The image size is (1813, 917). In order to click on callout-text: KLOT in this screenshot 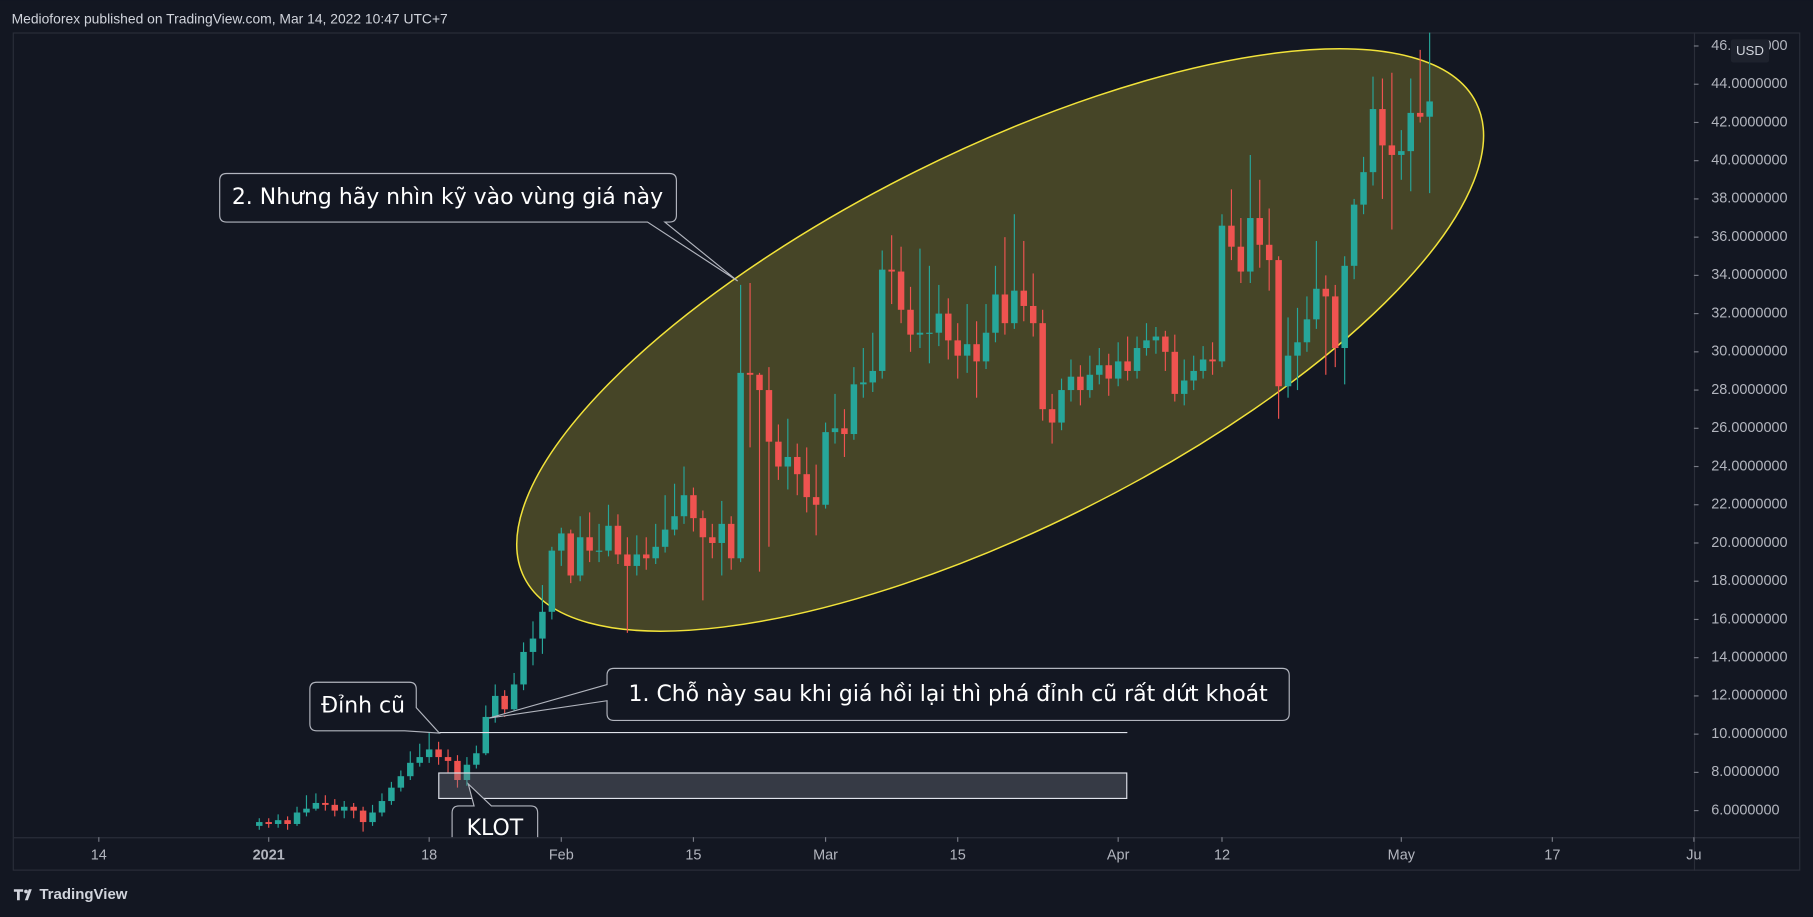, I will do `click(495, 828)`.